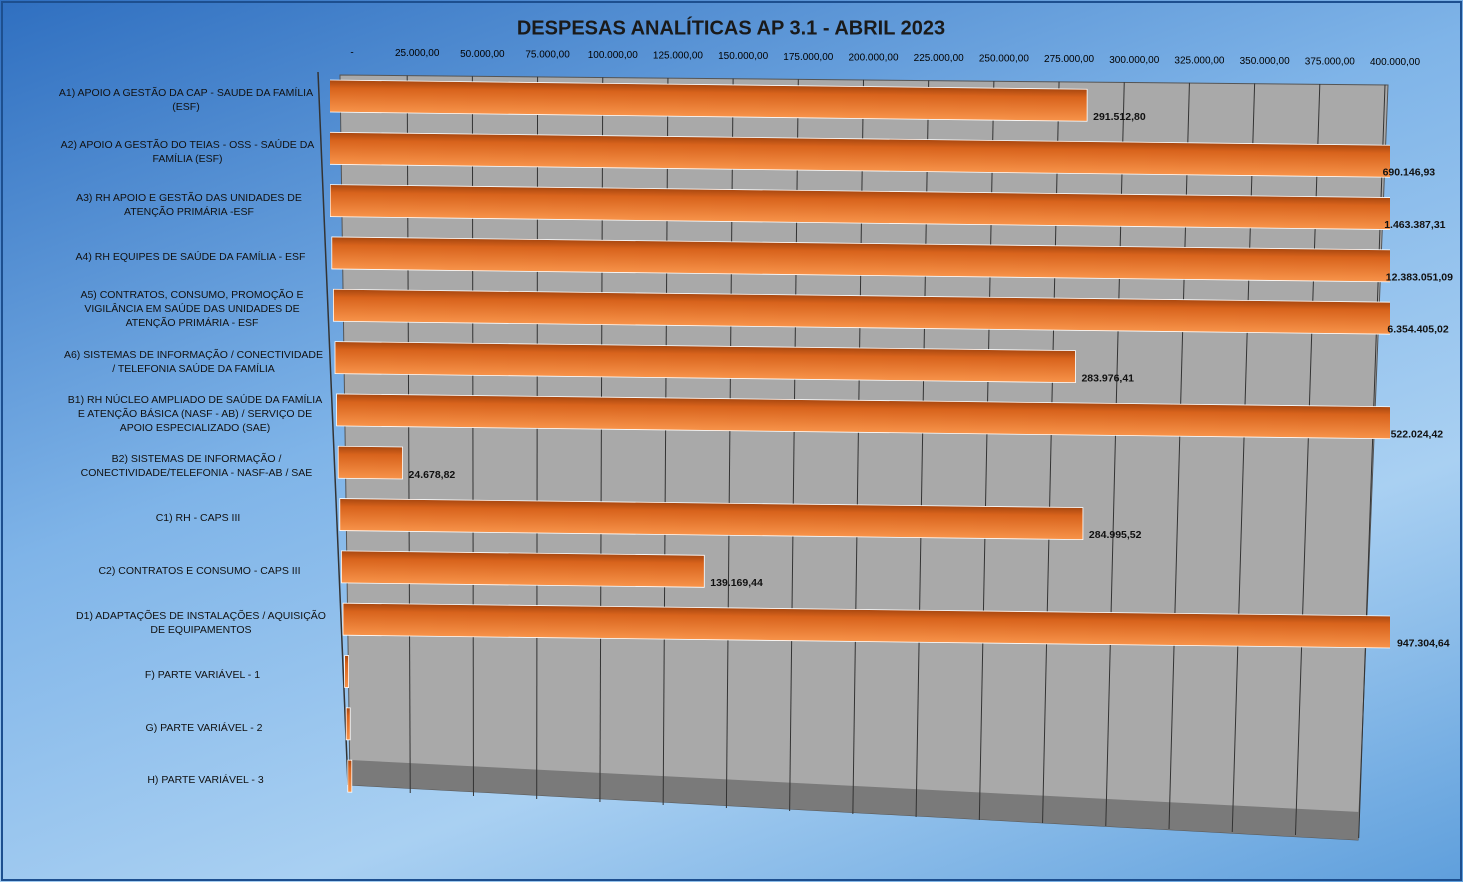 The width and height of the screenshot is (1463, 882). What do you see at coordinates (1330, 62) in the screenshot?
I see `x-tick-label: 375.000,00` at bounding box center [1330, 62].